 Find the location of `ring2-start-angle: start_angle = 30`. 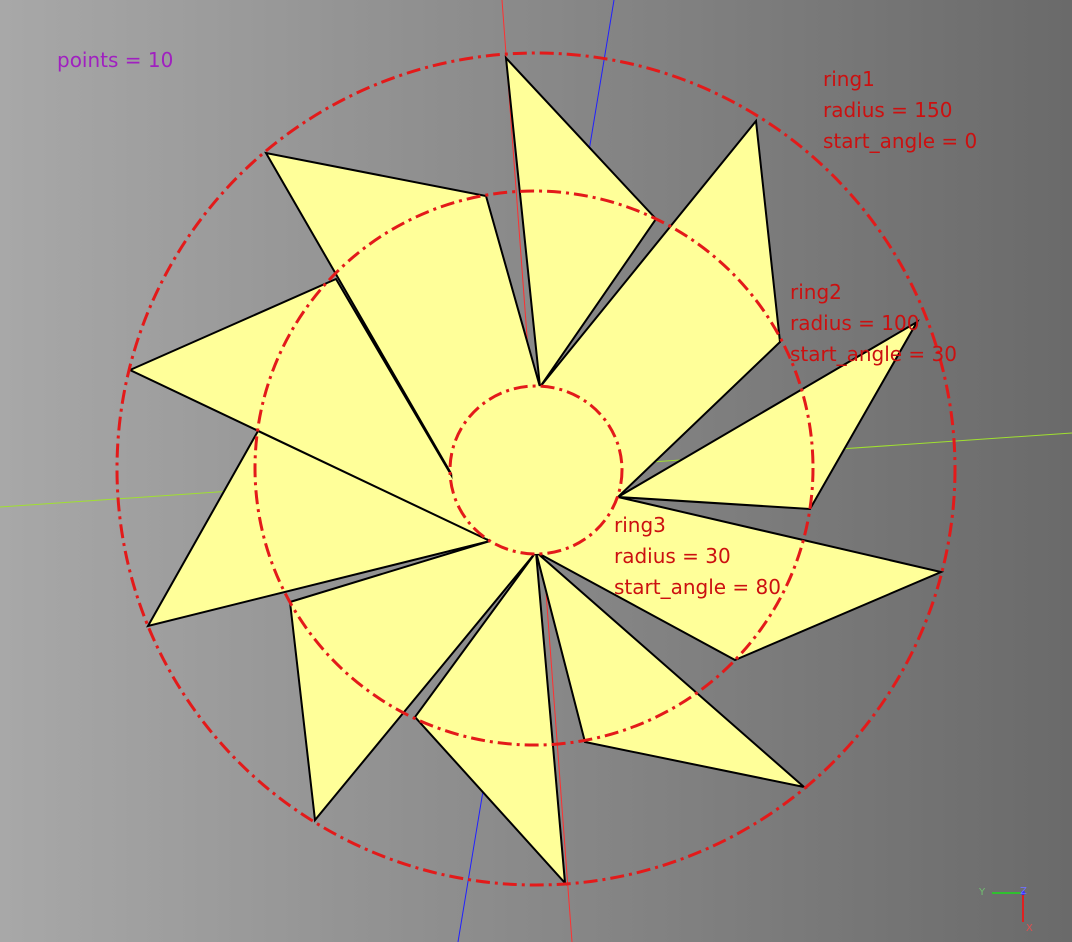

ring2-start-angle: start_angle = 30 is located at coordinates (873, 354).